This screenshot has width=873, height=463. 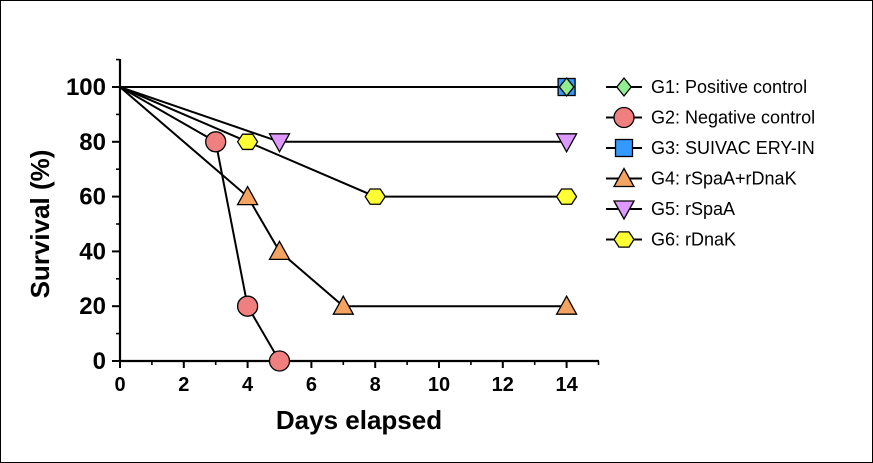 What do you see at coordinates (693, 209) in the screenshot?
I see `legend-label-g5: G5: rSpaA` at bounding box center [693, 209].